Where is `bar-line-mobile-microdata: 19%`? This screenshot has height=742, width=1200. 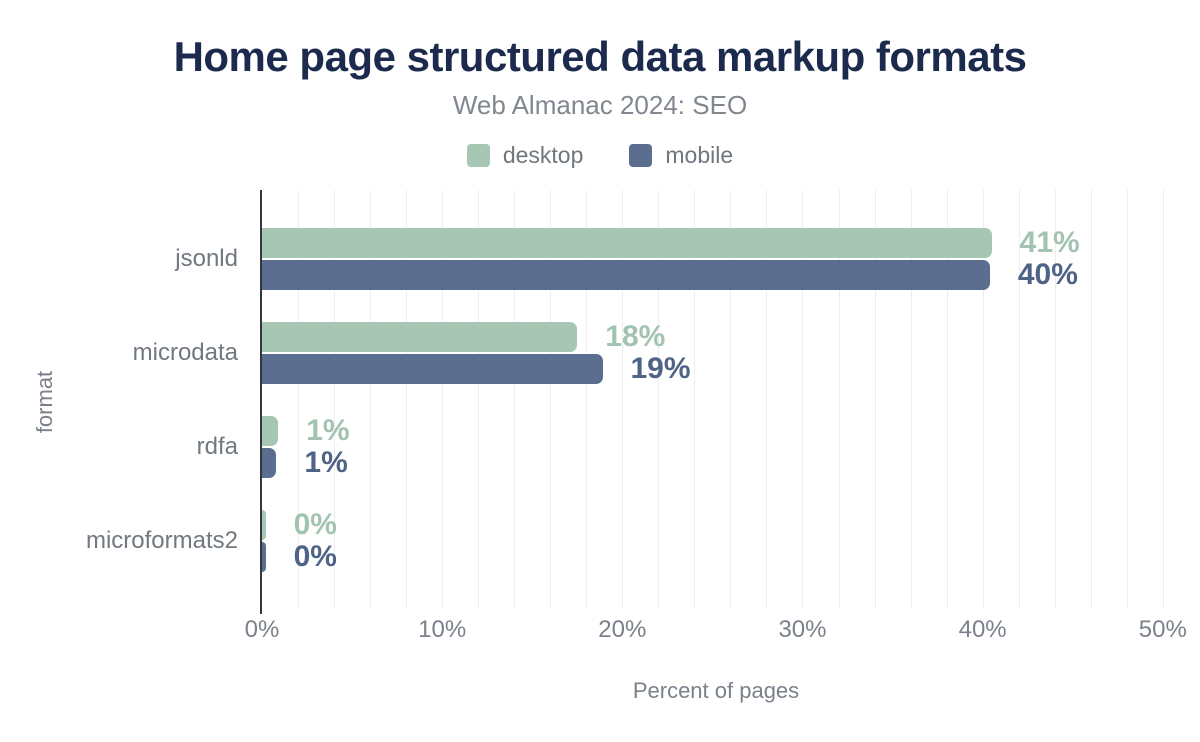 bar-line-mobile-microdata: 19% is located at coordinates (716, 368).